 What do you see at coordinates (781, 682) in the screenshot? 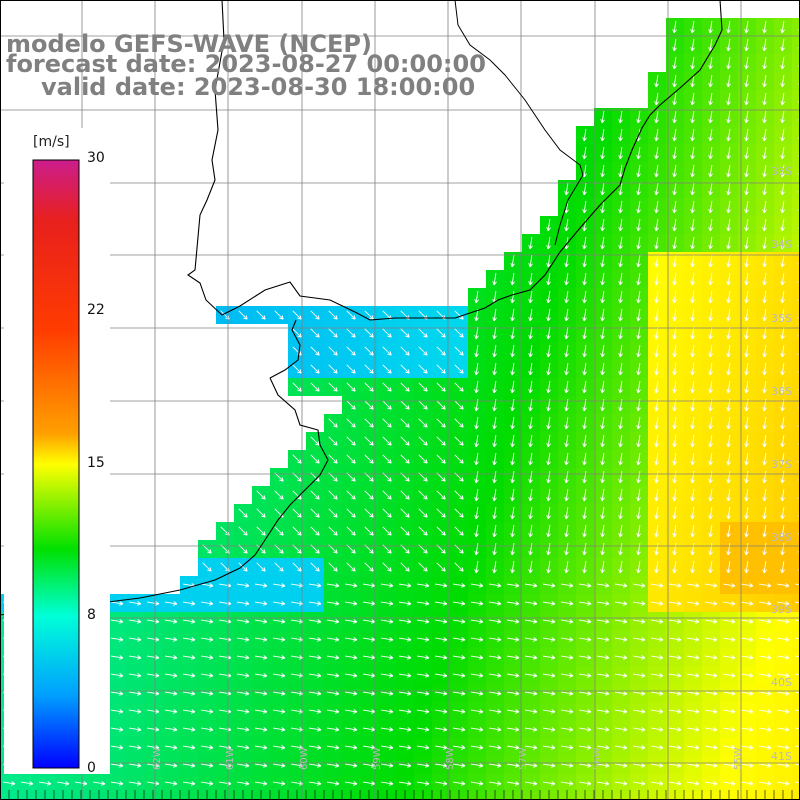
I see `lat-label: 40S` at bounding box center [781, 682].